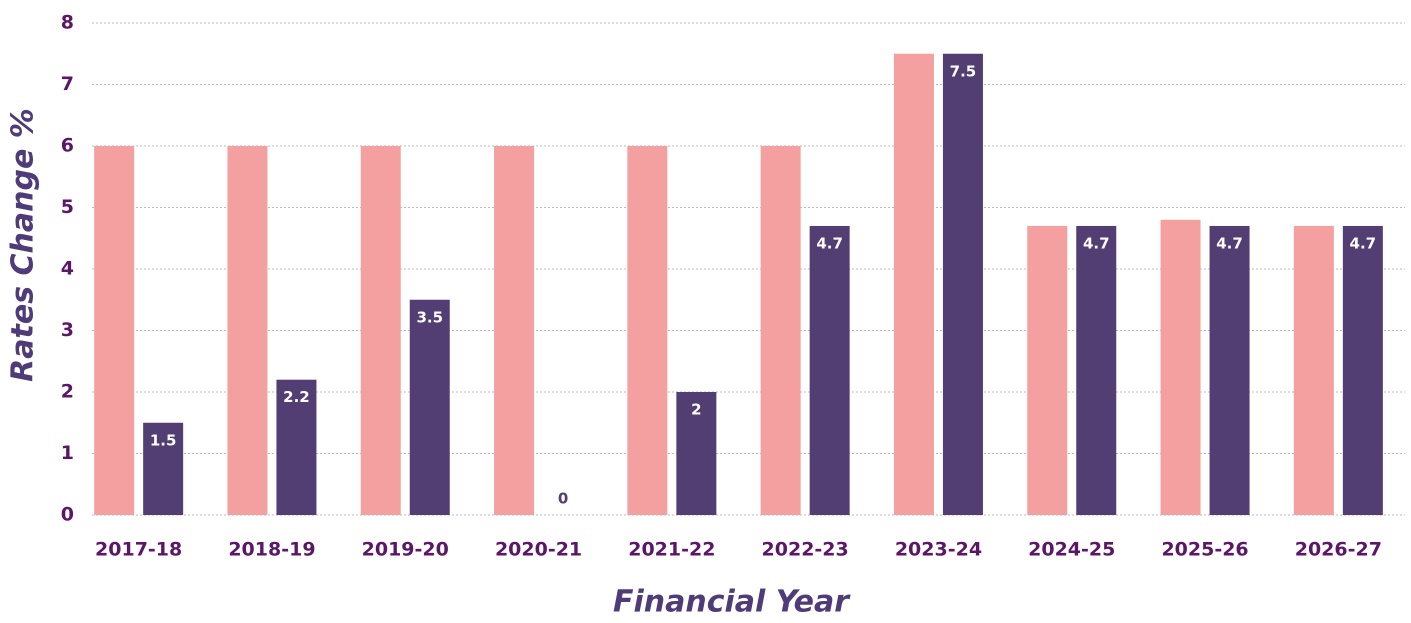 The height and width of the screenshot is (623, 1411). What do you see at coordinates (1204, 550) in the screenshot?
I see `x-tick-label: 2025-26` at bounding box center [1204, 550].